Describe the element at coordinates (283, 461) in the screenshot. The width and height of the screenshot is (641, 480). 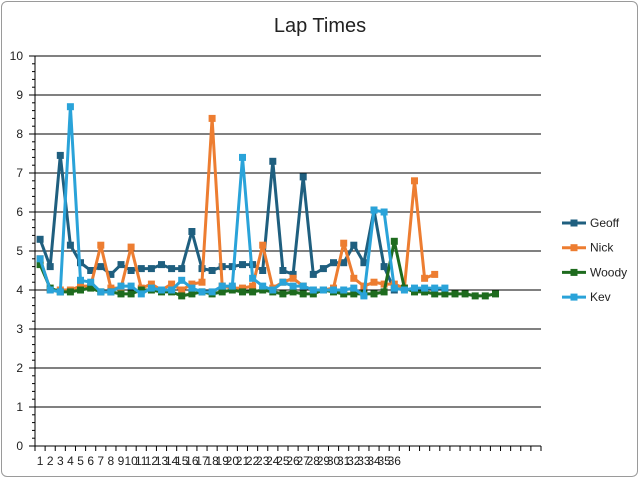
I see `x-tick-label: 25` at that location.